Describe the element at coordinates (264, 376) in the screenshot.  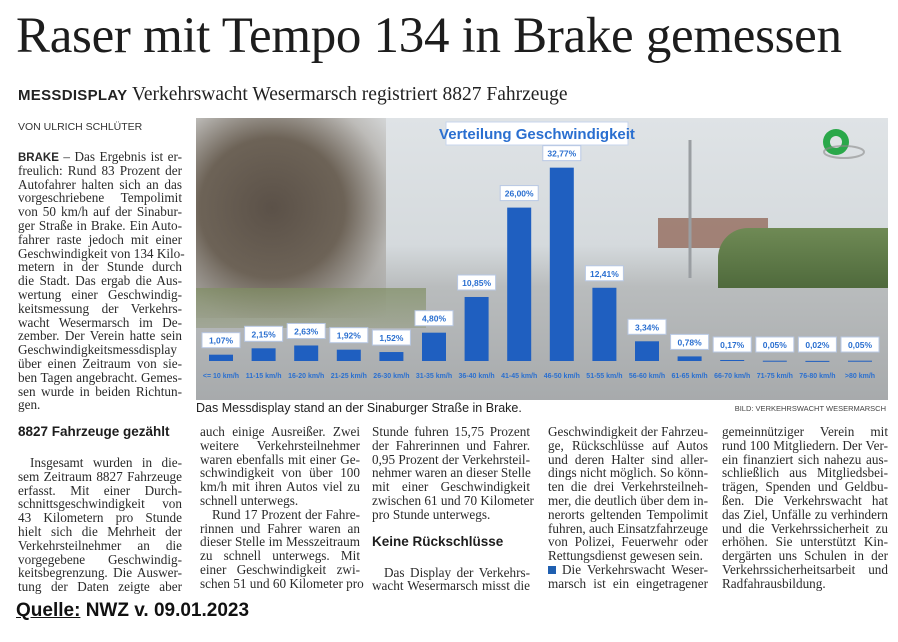
I see `category-label: 11-15 km/h` at that location.